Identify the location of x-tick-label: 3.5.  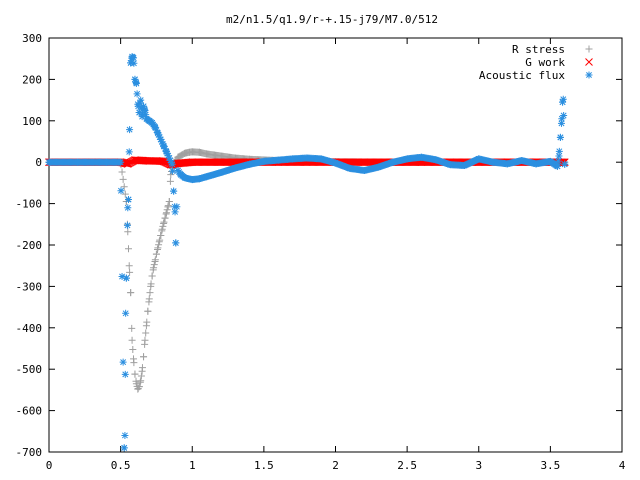
(550, 465).